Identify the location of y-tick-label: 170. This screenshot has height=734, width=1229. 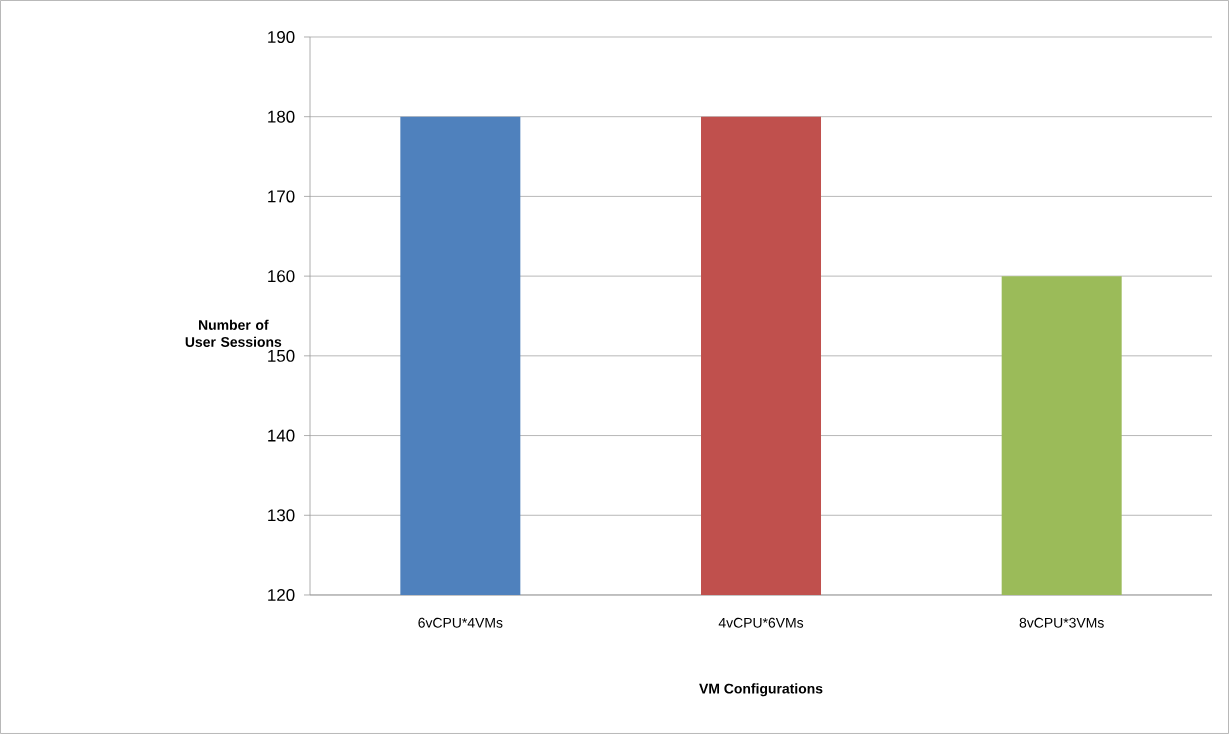
(281, 196).